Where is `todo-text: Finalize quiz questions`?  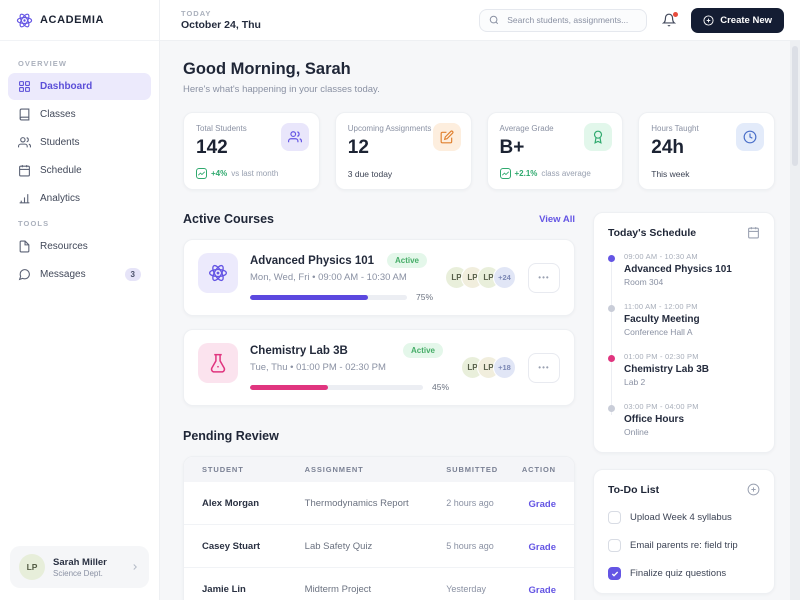
todo-text: Finalize quiz questions is located at coordinates (678, 573).